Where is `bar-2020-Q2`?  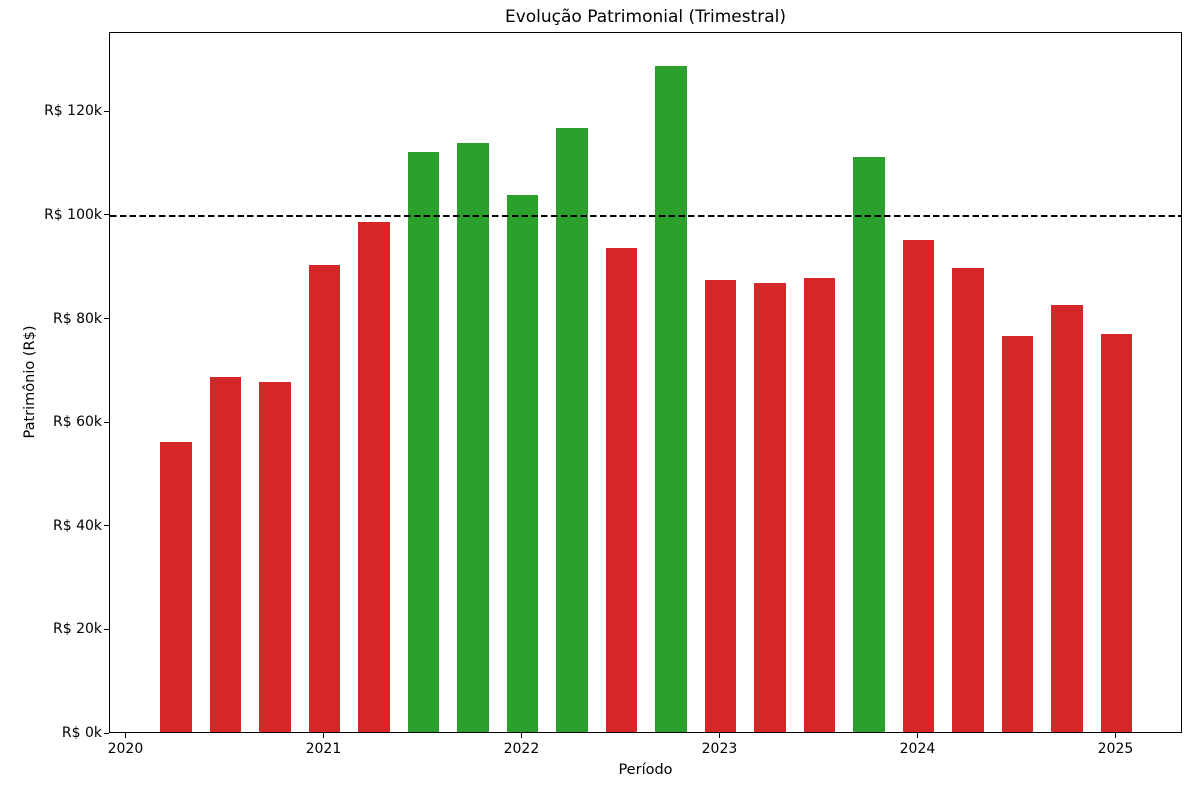 bar-2020-Q2 is located at coordinates (225, 554).